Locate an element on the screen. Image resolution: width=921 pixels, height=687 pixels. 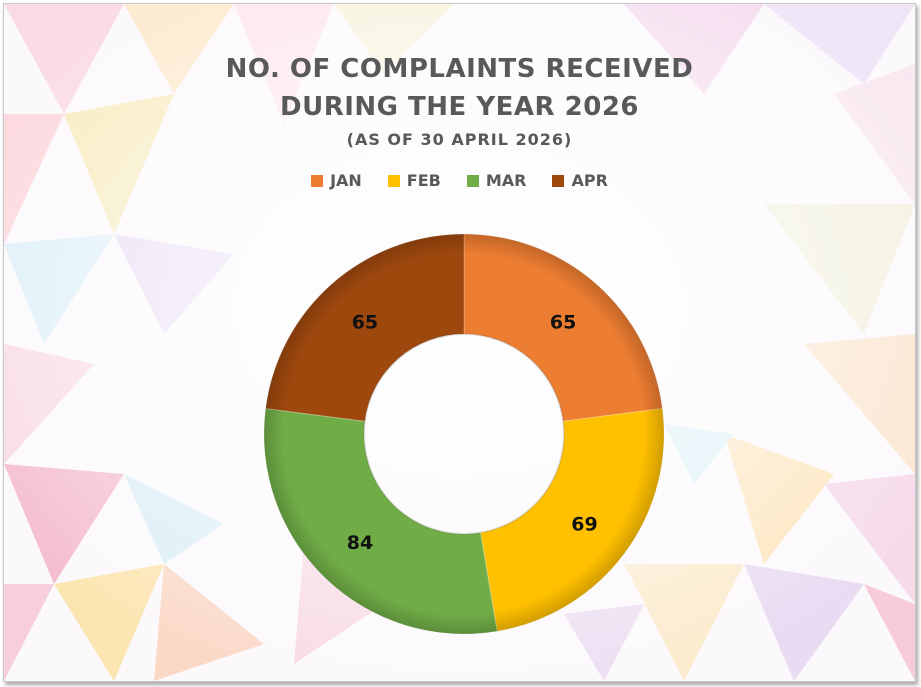
legend-item-jan: JAN is located at coordinates (336, 180).